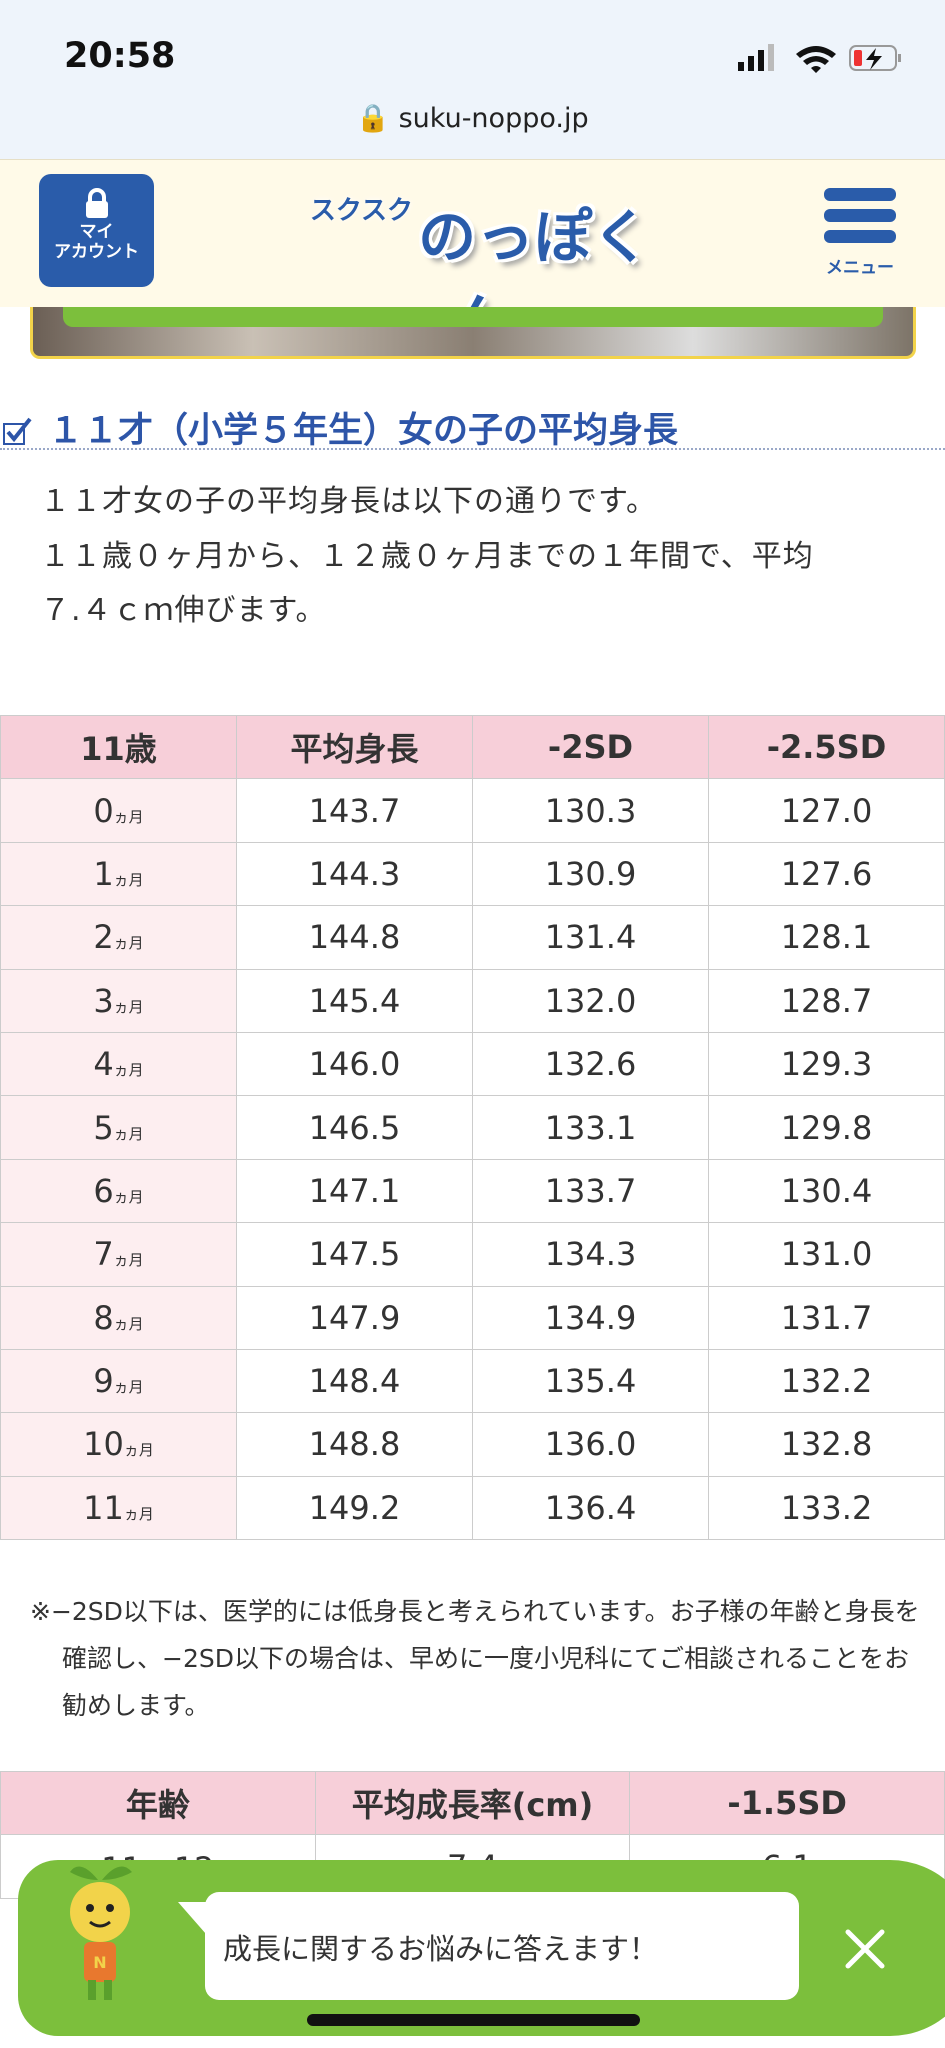 This screenshot has width=945, height=2048. Describe the element at coordinates (120, 56) in the screenshot. I see `clock: 20:58` at that location.